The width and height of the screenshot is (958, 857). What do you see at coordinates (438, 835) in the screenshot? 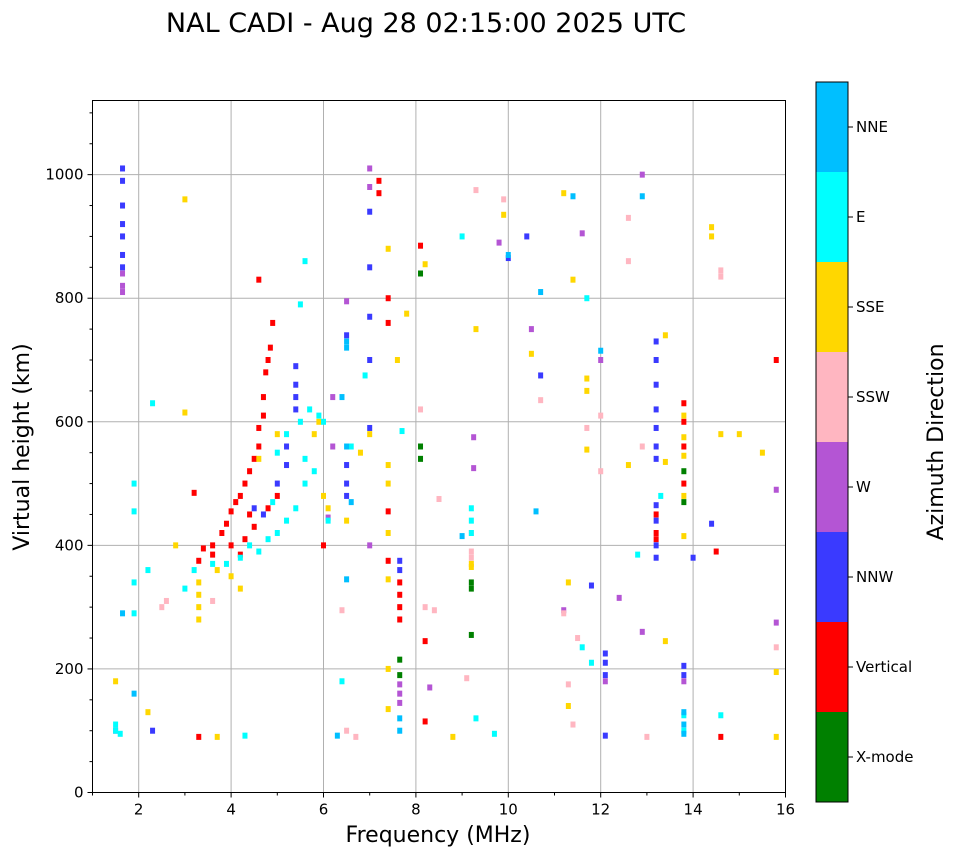
I see `x-axis-label: Frequency (MHz)` at bounding box center [438, 835].